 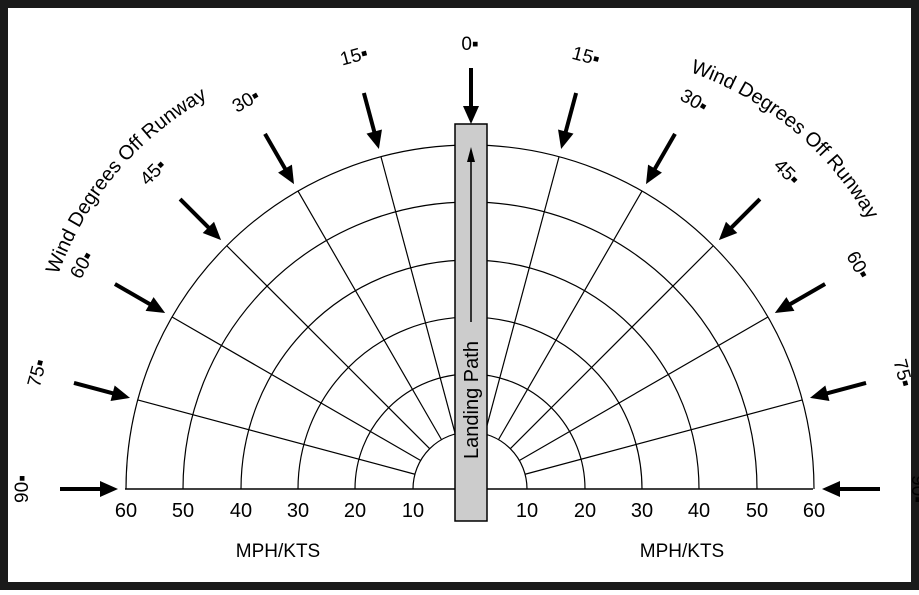 I want to click on right-angle-label: 15▪, so click(x=586, y=56).